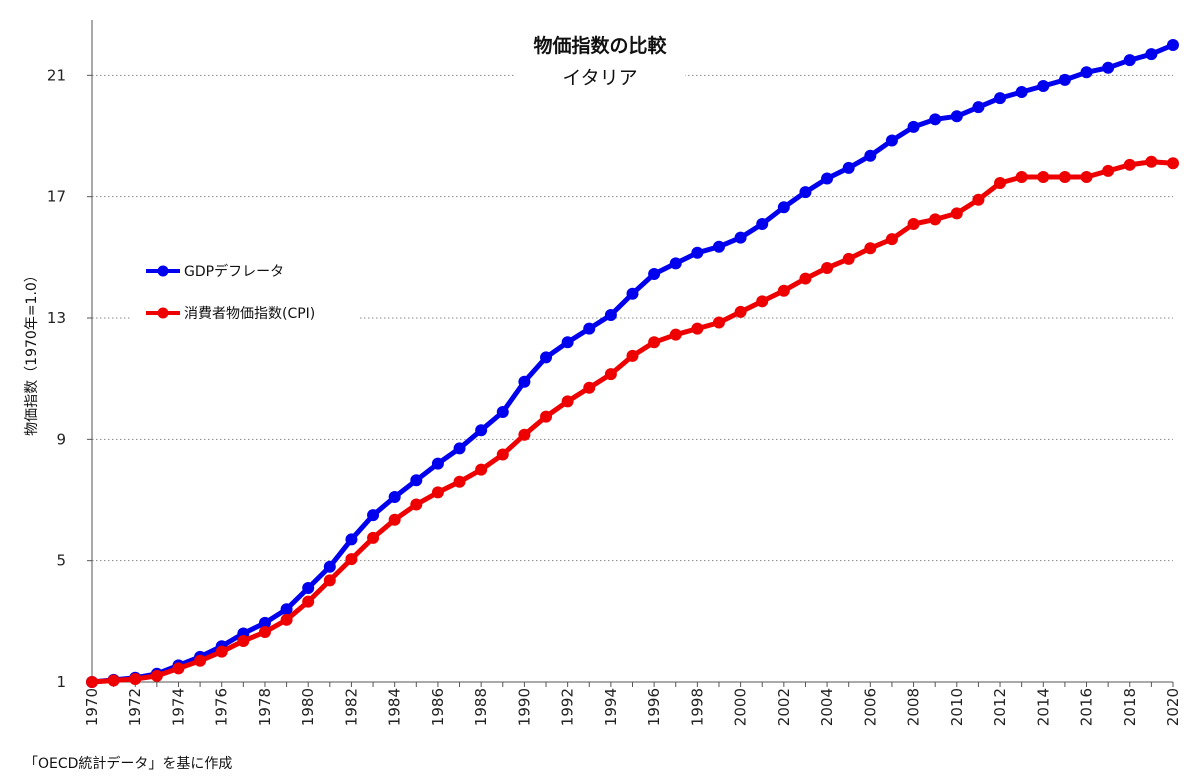  I want to click on legend: GDPデフレータ 消費者物価指数(CPI), so click(246, 292).